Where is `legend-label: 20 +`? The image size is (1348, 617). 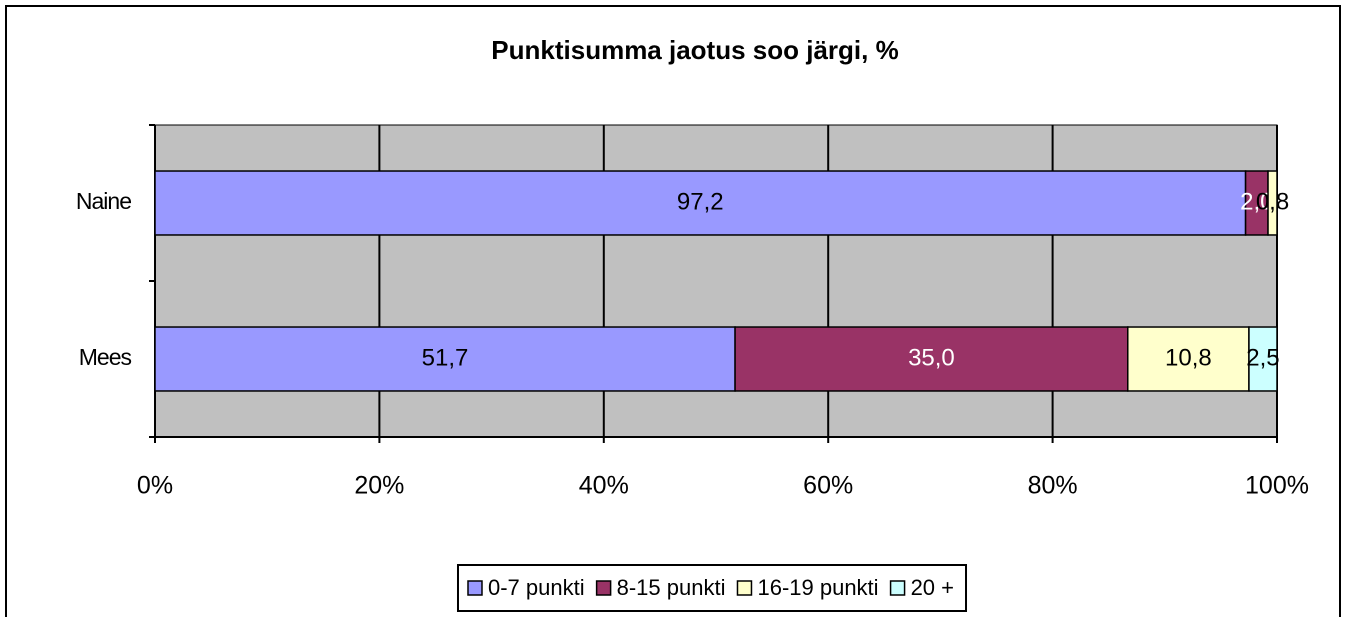 legend-label: 20 + is located at coordinates (932, 587).